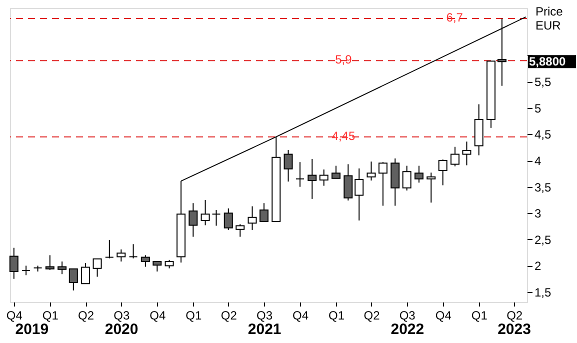 This screenshot has width=577, height=343. I want to click on y-tick-label: 4,5, so click(543, 135).